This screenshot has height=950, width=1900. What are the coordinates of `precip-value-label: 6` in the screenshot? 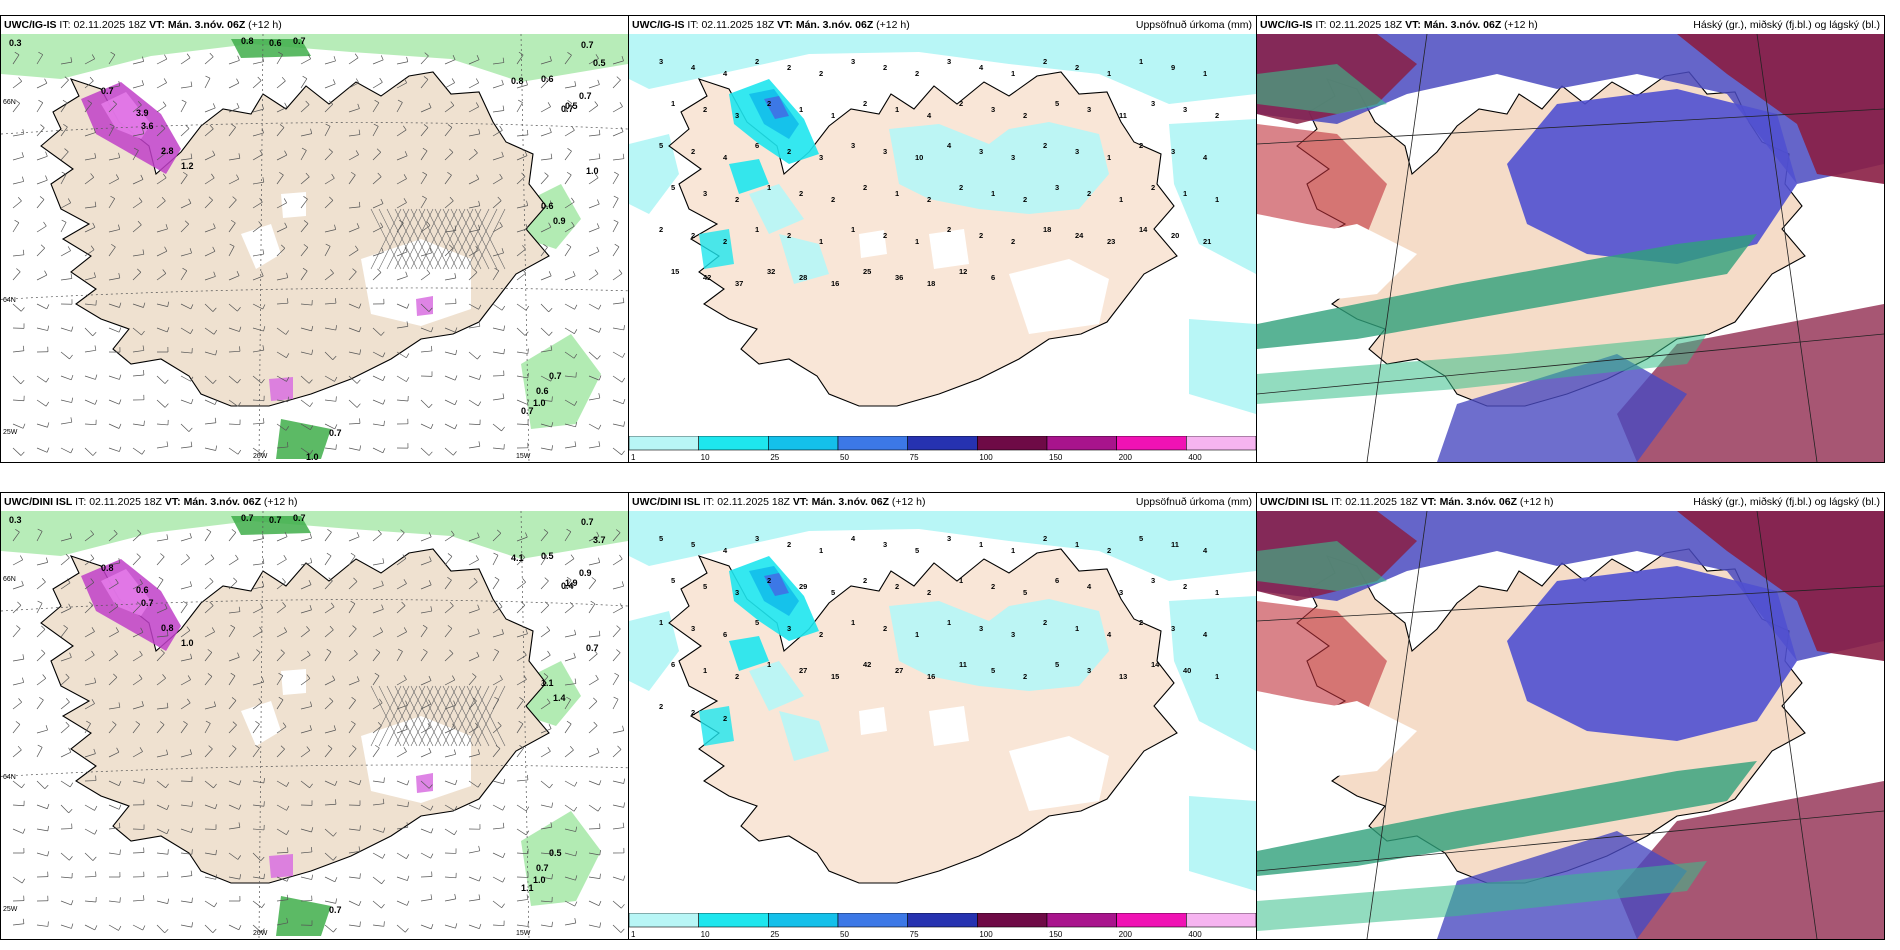 It's located at (1057, 580).